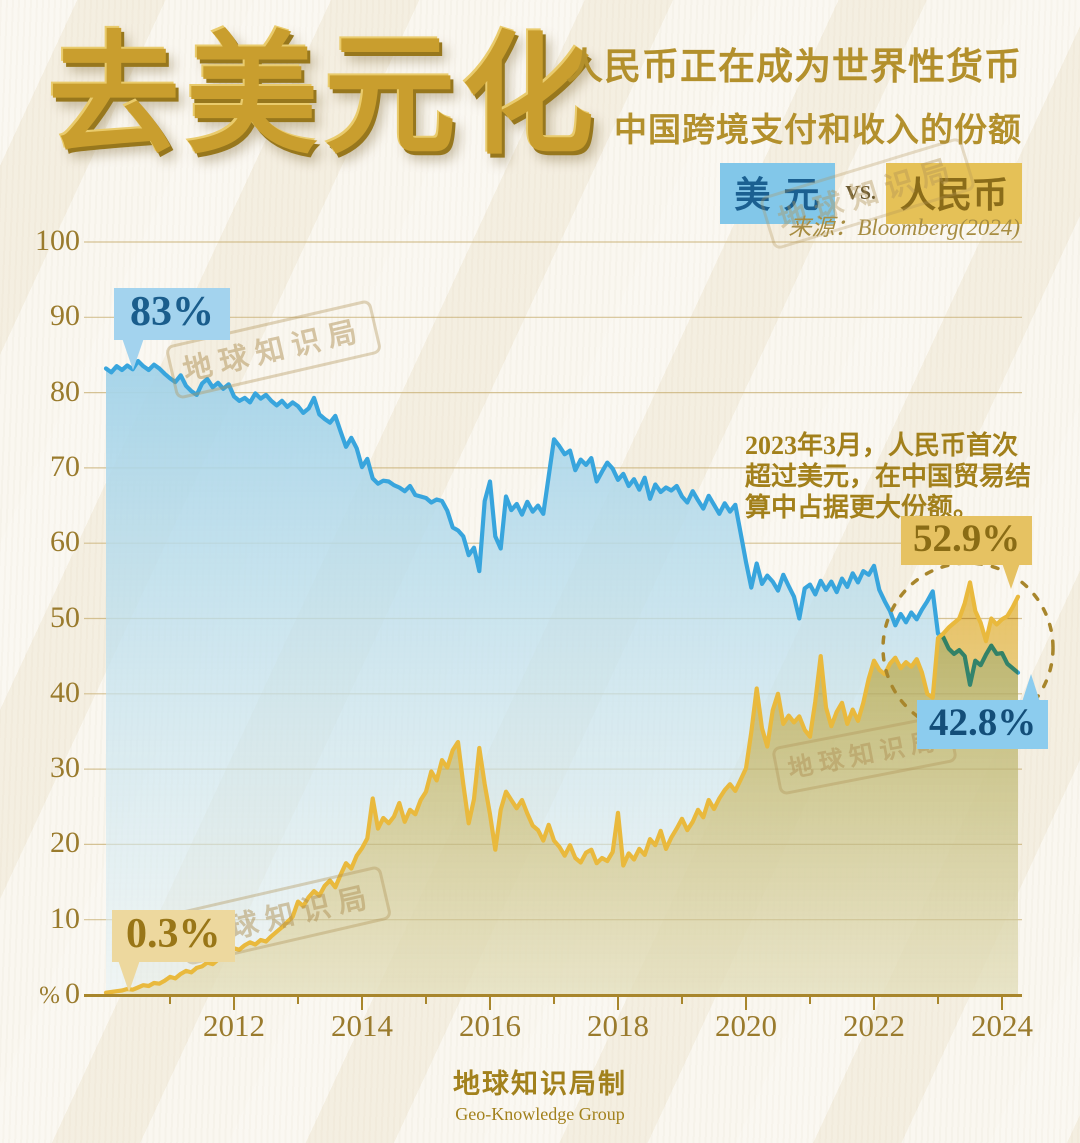 This screenshot has width=1080, height=1143. I want to click on annotation-line: 超过美元，在中国贸易结, so click(888, 476).